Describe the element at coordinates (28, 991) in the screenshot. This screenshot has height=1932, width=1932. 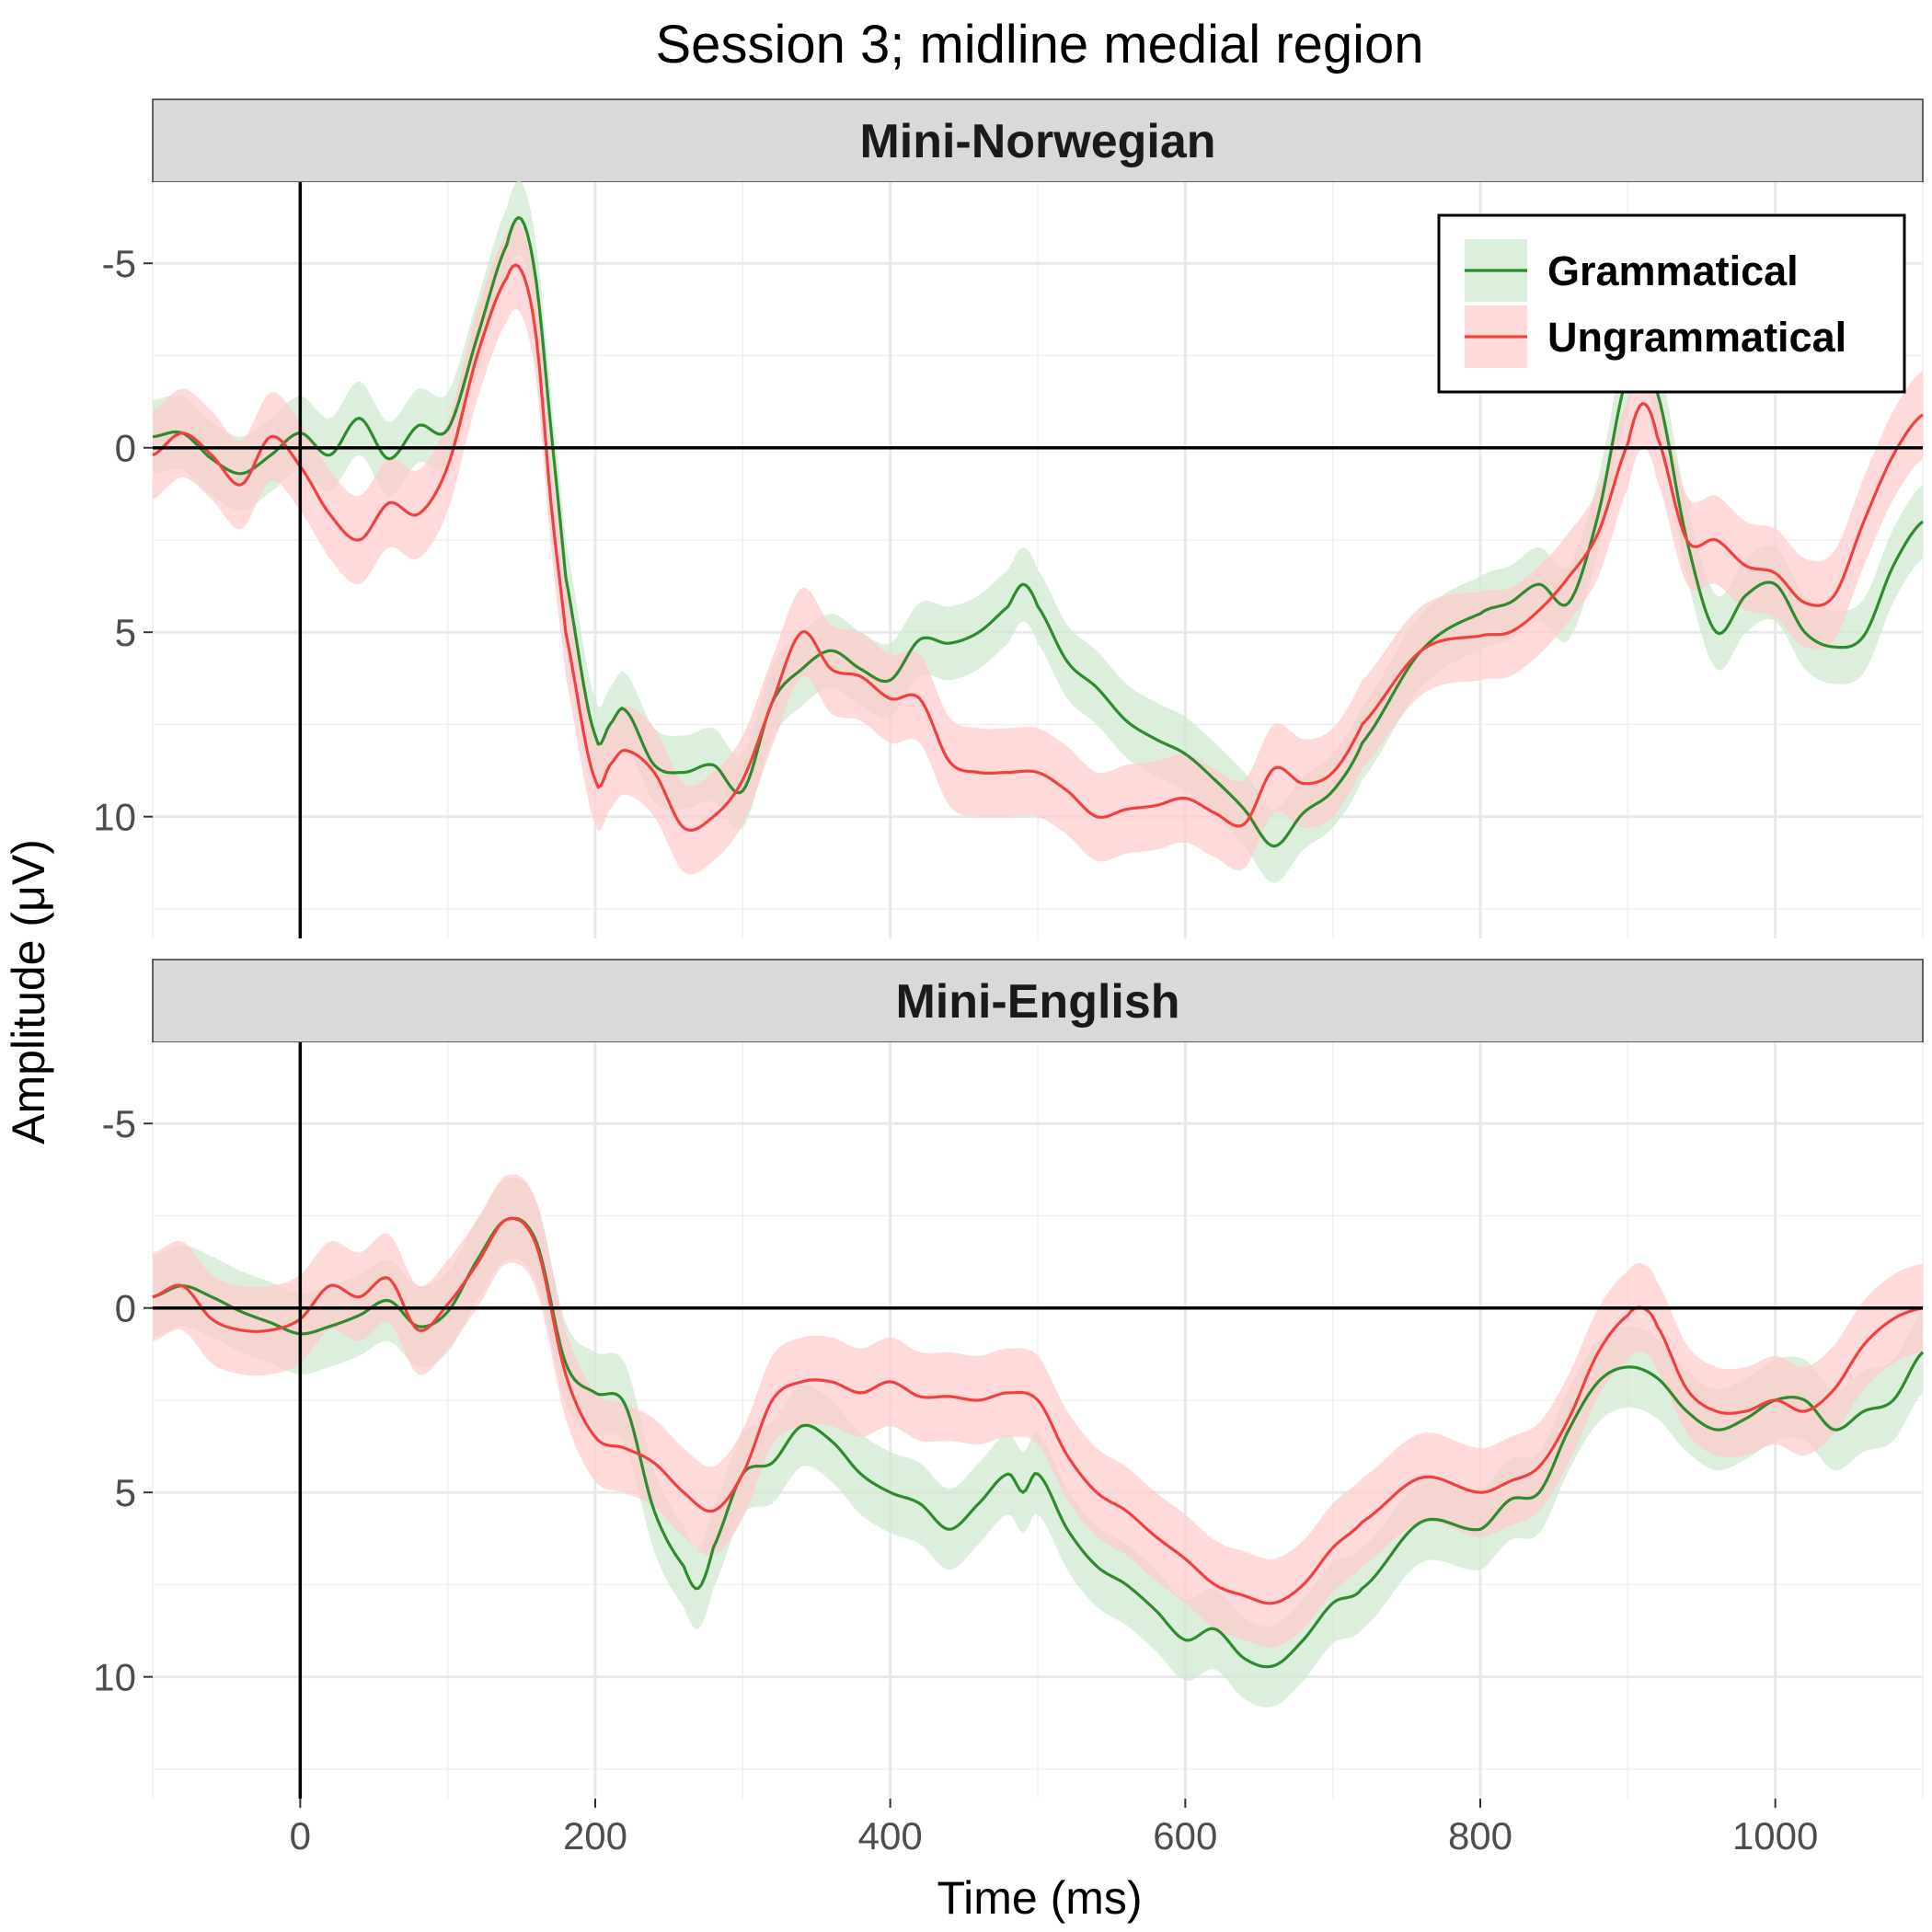
I see `y-axis-title: Amplitude (μV)` at that location.